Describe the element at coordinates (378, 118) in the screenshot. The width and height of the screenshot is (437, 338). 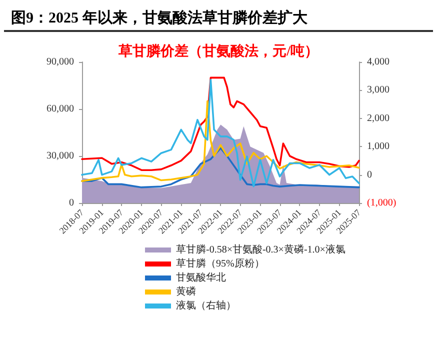
I see `y2-tick-label: 2,000` at that location.